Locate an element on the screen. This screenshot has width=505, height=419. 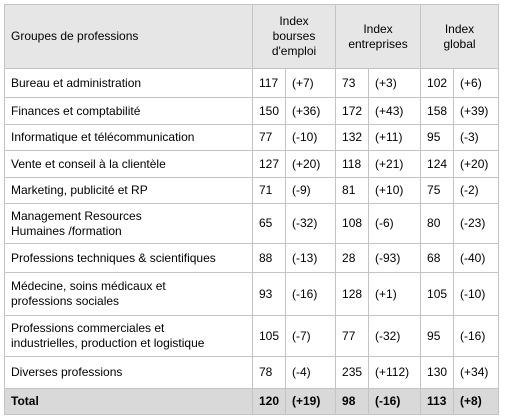
value-cell: (-23) is located at coordinates (476, 223).